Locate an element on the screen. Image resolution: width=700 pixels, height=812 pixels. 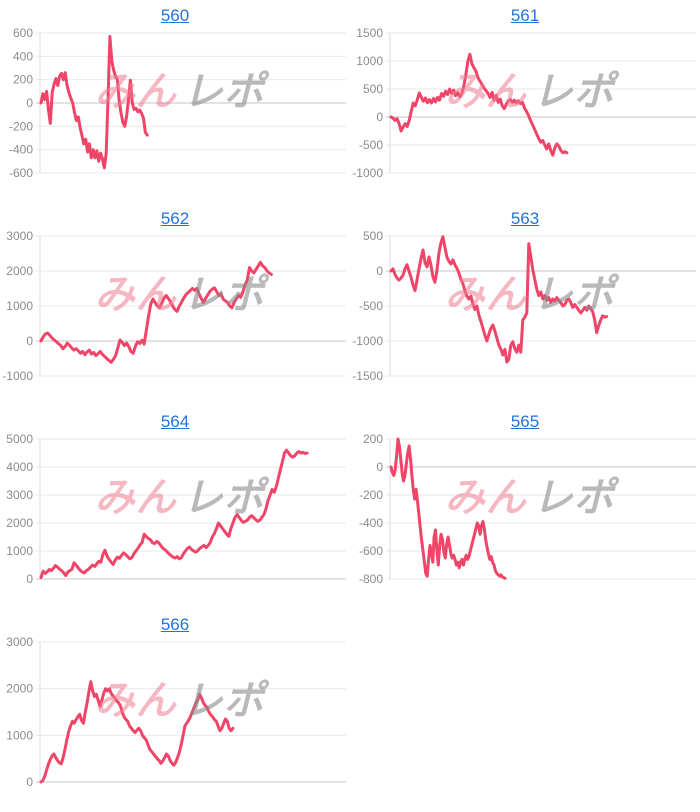
line-chart-svg: 3000 2000 1000 0 is located at coordinates (176, 712).